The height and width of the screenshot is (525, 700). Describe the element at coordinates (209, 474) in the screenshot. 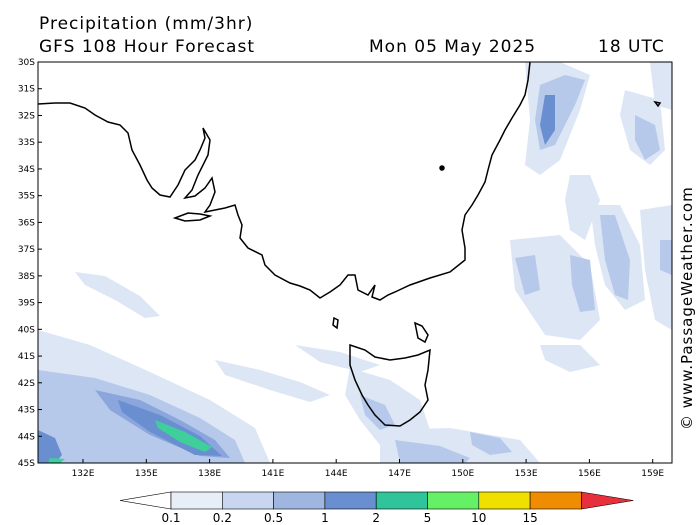

I see `lon-label: 138E` at that location.